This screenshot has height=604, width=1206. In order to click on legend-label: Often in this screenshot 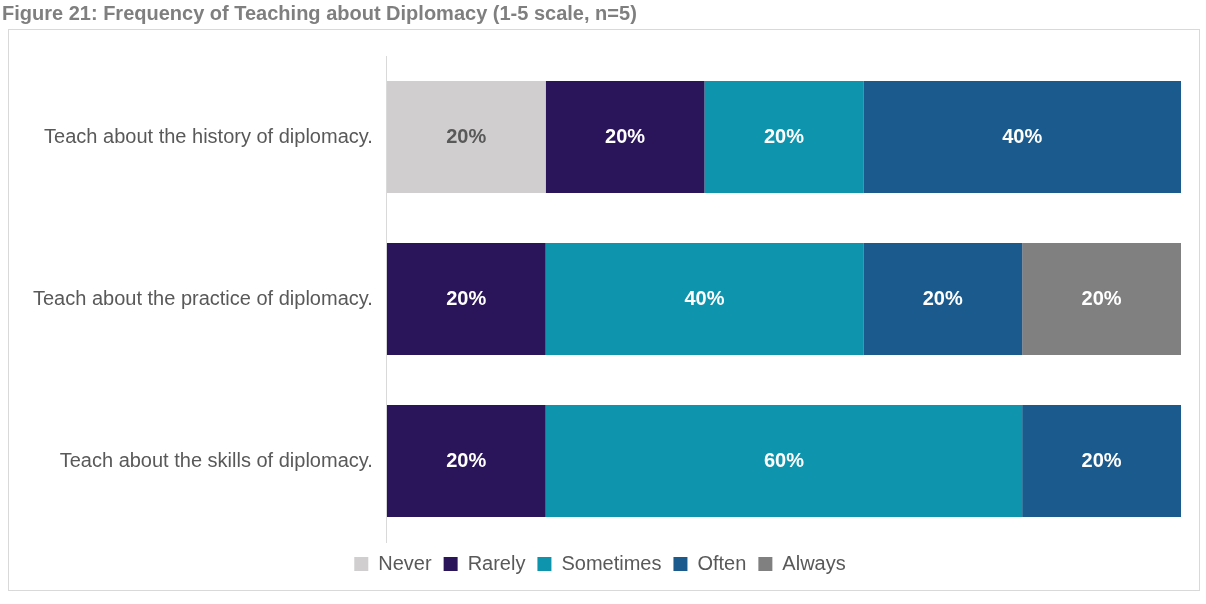, I will do `click(722, 562)`.